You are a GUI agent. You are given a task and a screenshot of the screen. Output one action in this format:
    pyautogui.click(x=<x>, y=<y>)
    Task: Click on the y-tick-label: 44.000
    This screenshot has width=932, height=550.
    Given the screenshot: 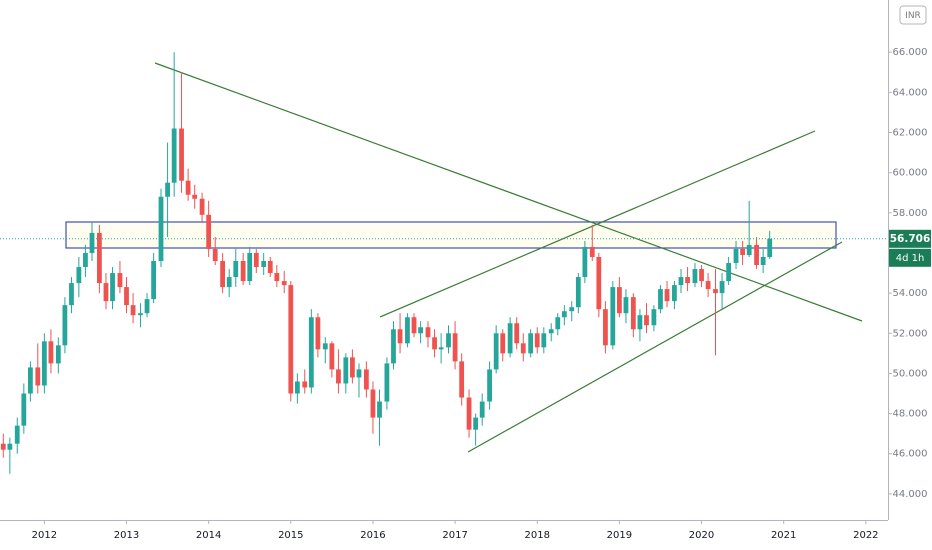 What is the action you would take?
    pyautogui.click(x=910, y=494)
    